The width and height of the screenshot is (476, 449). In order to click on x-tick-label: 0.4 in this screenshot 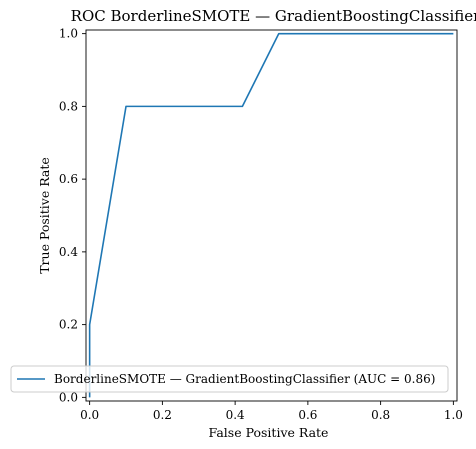, I will do `click(235, 415)`.